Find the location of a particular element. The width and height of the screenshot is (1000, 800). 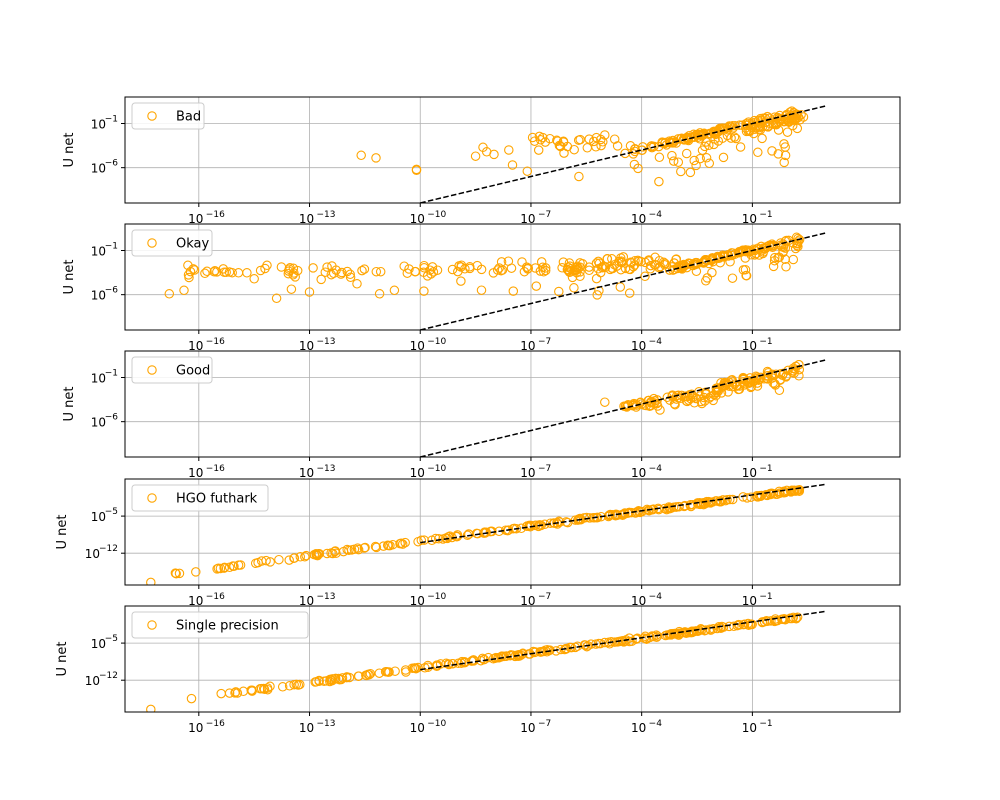

legend-marker is located at coordinates (152, 625).